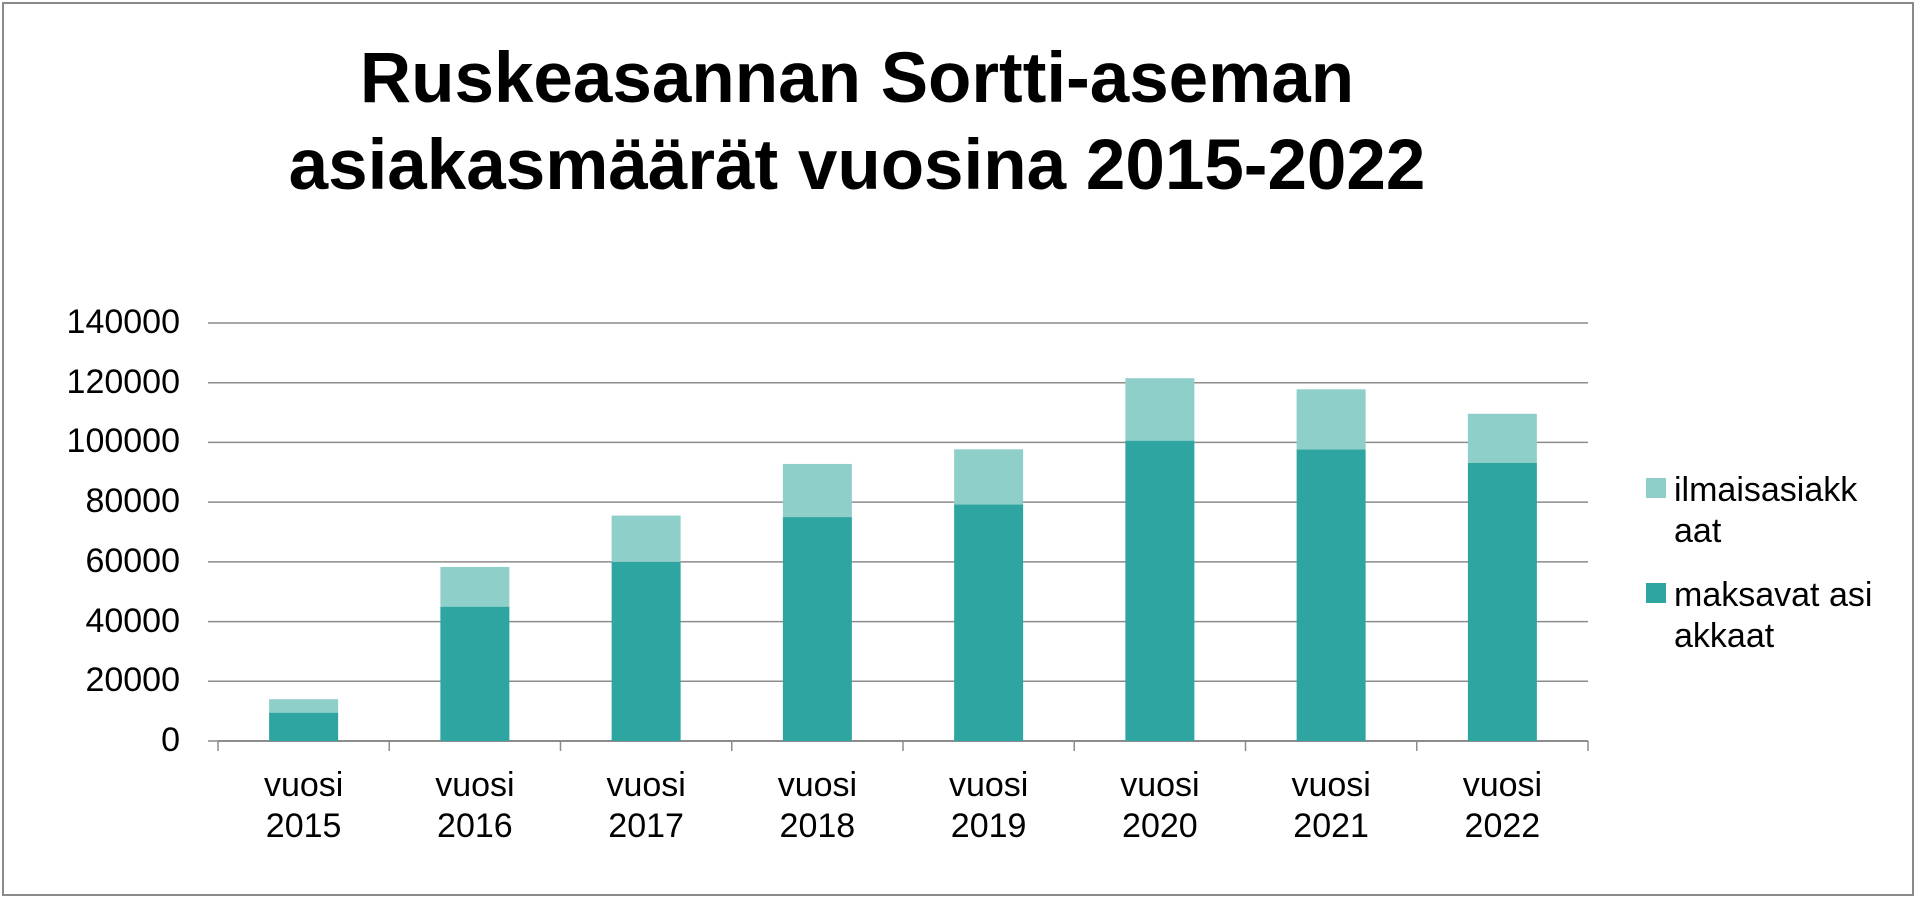  I want to click on y-tick-label: 20000, so click(132, 680).